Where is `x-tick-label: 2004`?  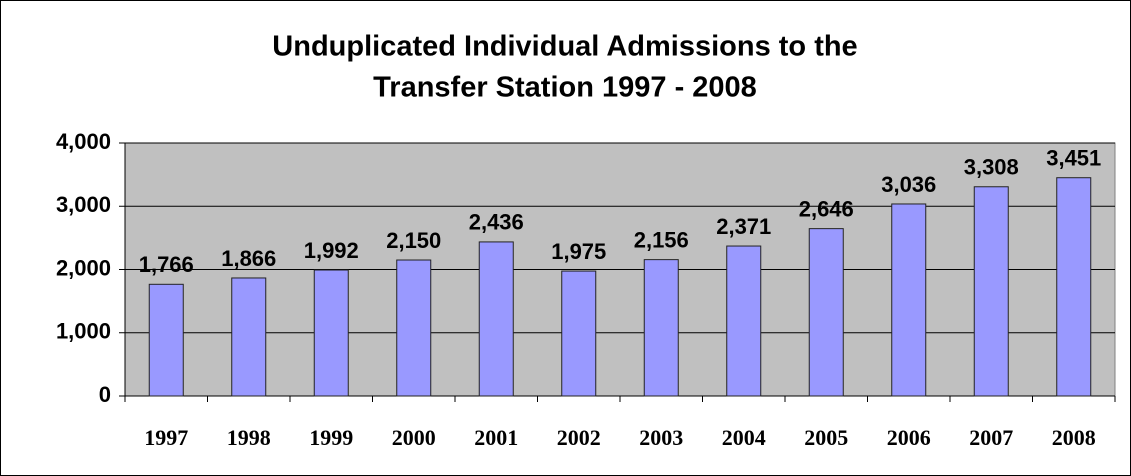 x-tick-label: 2004 is located at coordinates (744, 437).